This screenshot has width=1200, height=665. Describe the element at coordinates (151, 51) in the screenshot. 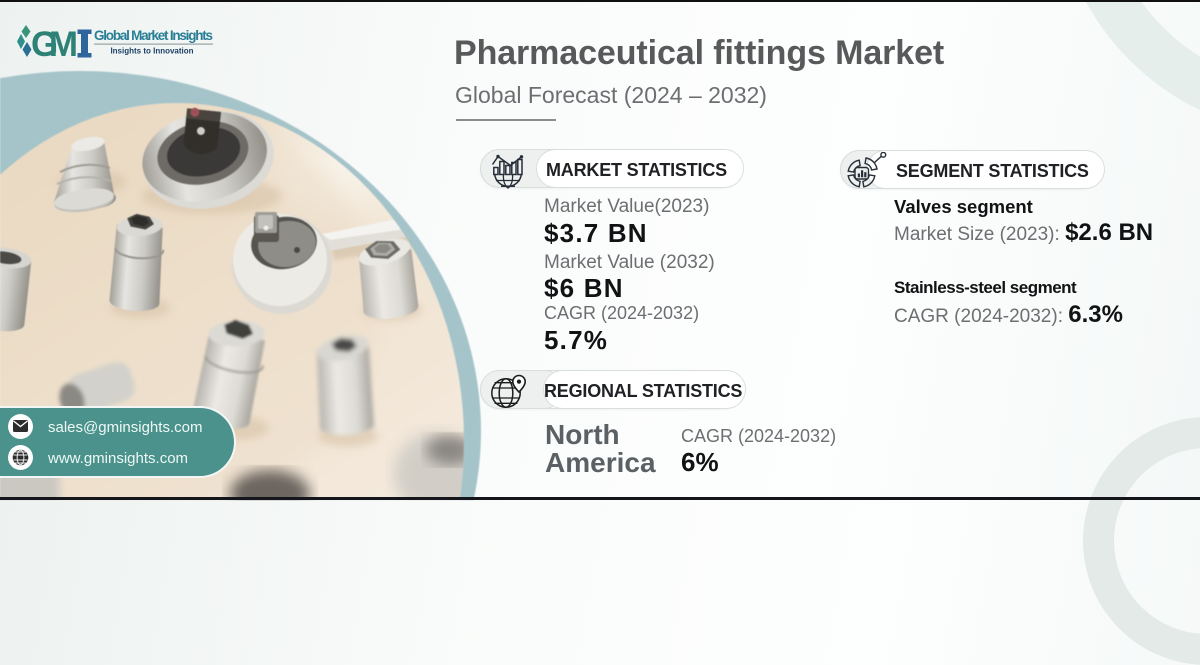

I see `svg-text: Insights to Innovation` at that location.